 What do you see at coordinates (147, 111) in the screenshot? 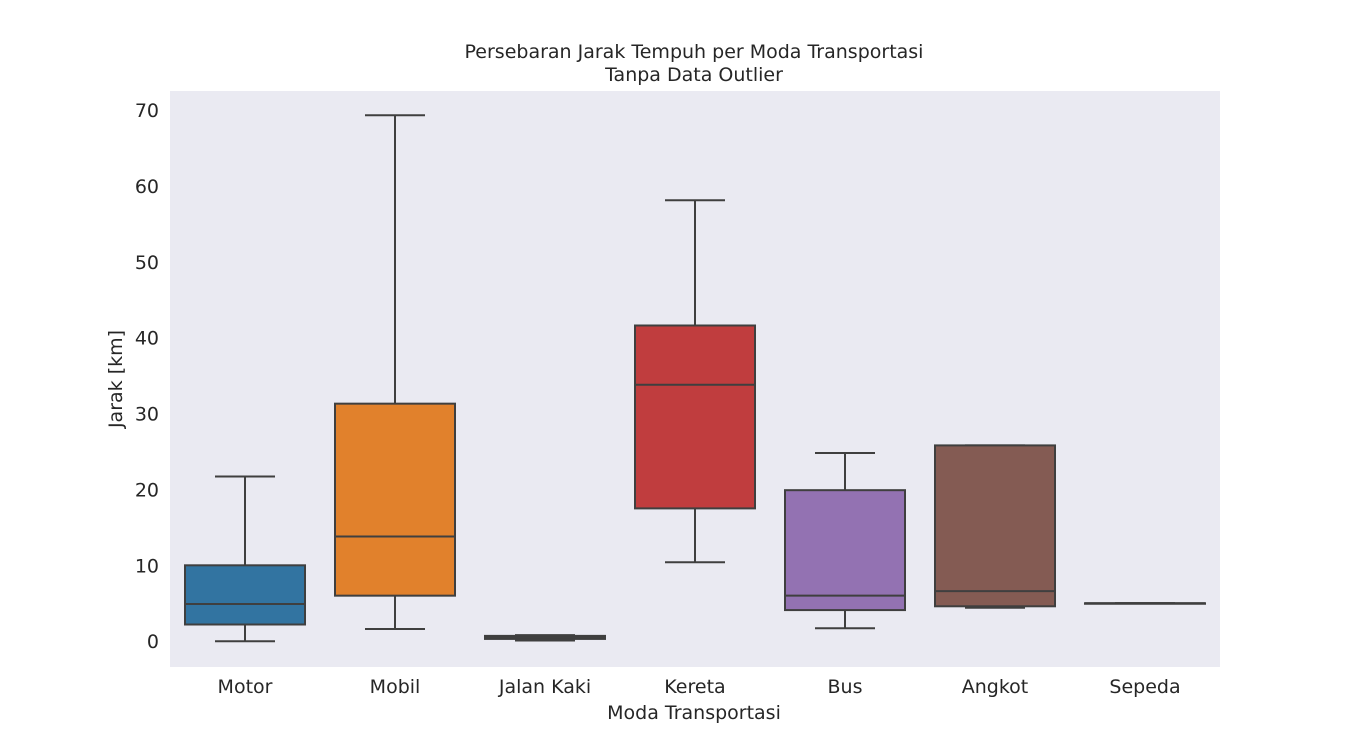
I see `y-tick-label: 70` at bounding box center [147, 111].